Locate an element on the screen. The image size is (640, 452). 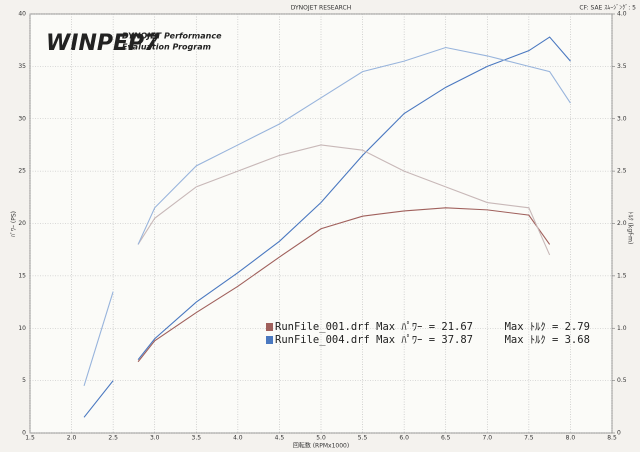
correction: CF: SAE ｽﾑｰｼﾞﾝｸﾞ: 5 is located at coordinates (607, 8).